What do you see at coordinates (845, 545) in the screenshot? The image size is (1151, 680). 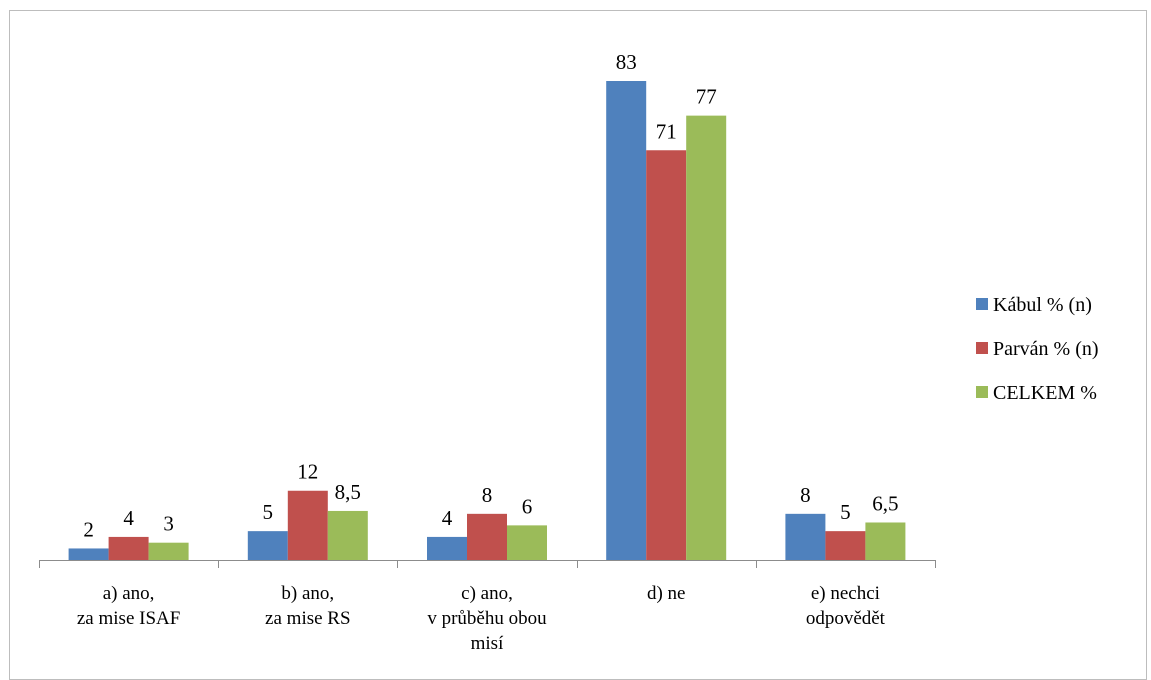 I see `bar-series2-cat5` at bounding box center [845, 545].